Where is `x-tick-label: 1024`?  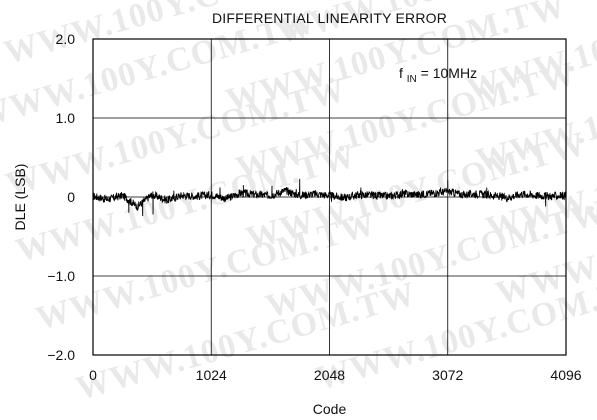 x-tick-label: 1024 is located at coordinates (211, 375).